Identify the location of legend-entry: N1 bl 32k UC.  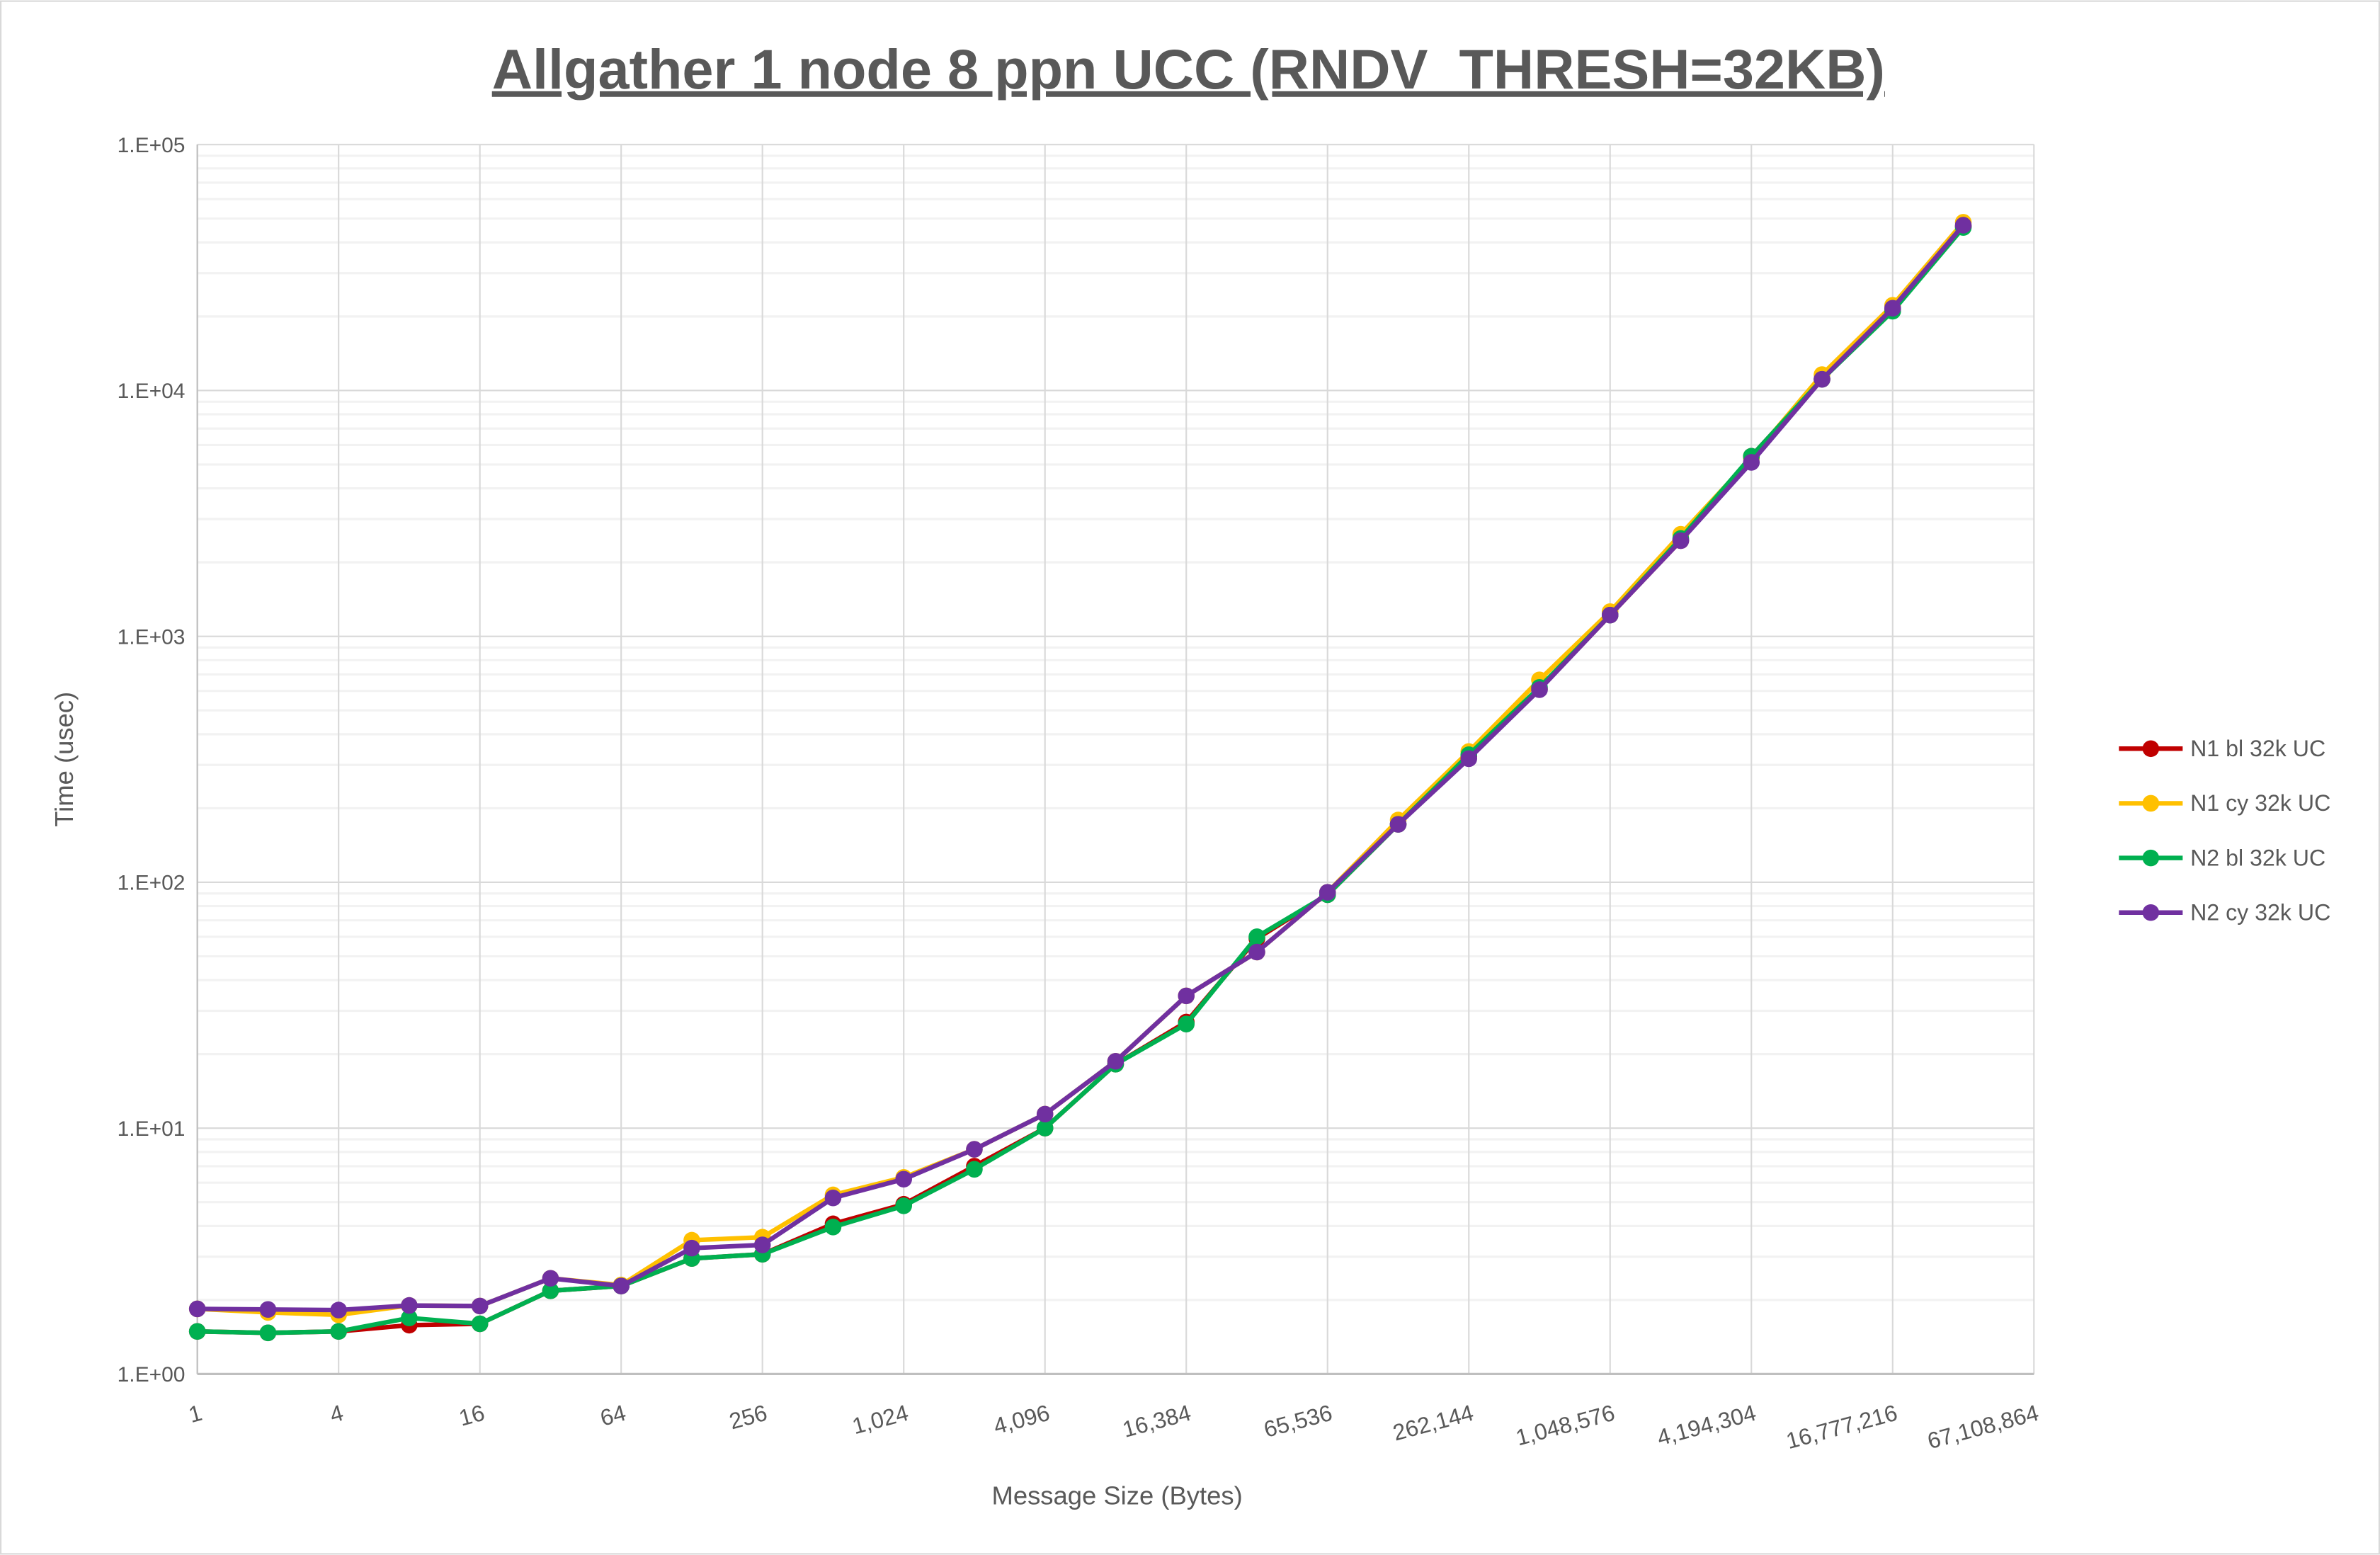
(2222, 749).